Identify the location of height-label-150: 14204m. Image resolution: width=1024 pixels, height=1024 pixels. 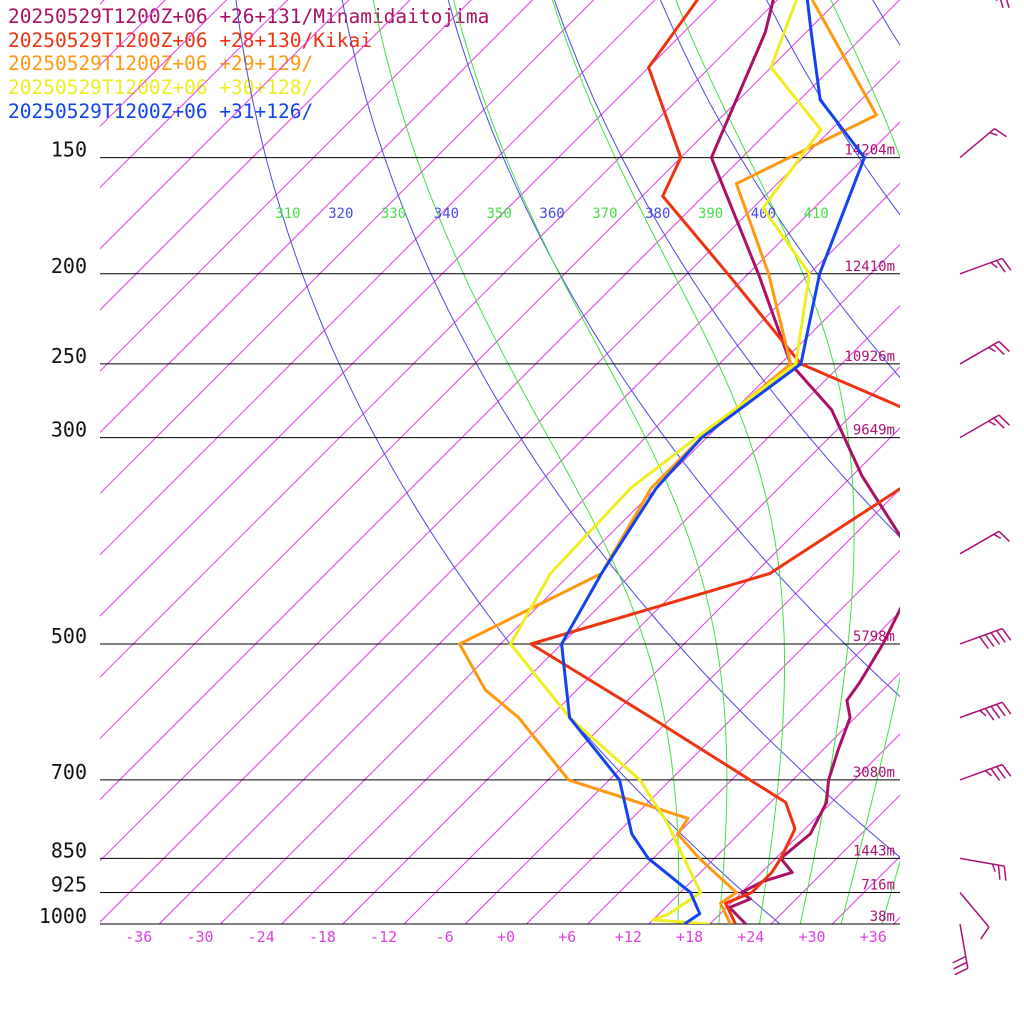
(869, 151).